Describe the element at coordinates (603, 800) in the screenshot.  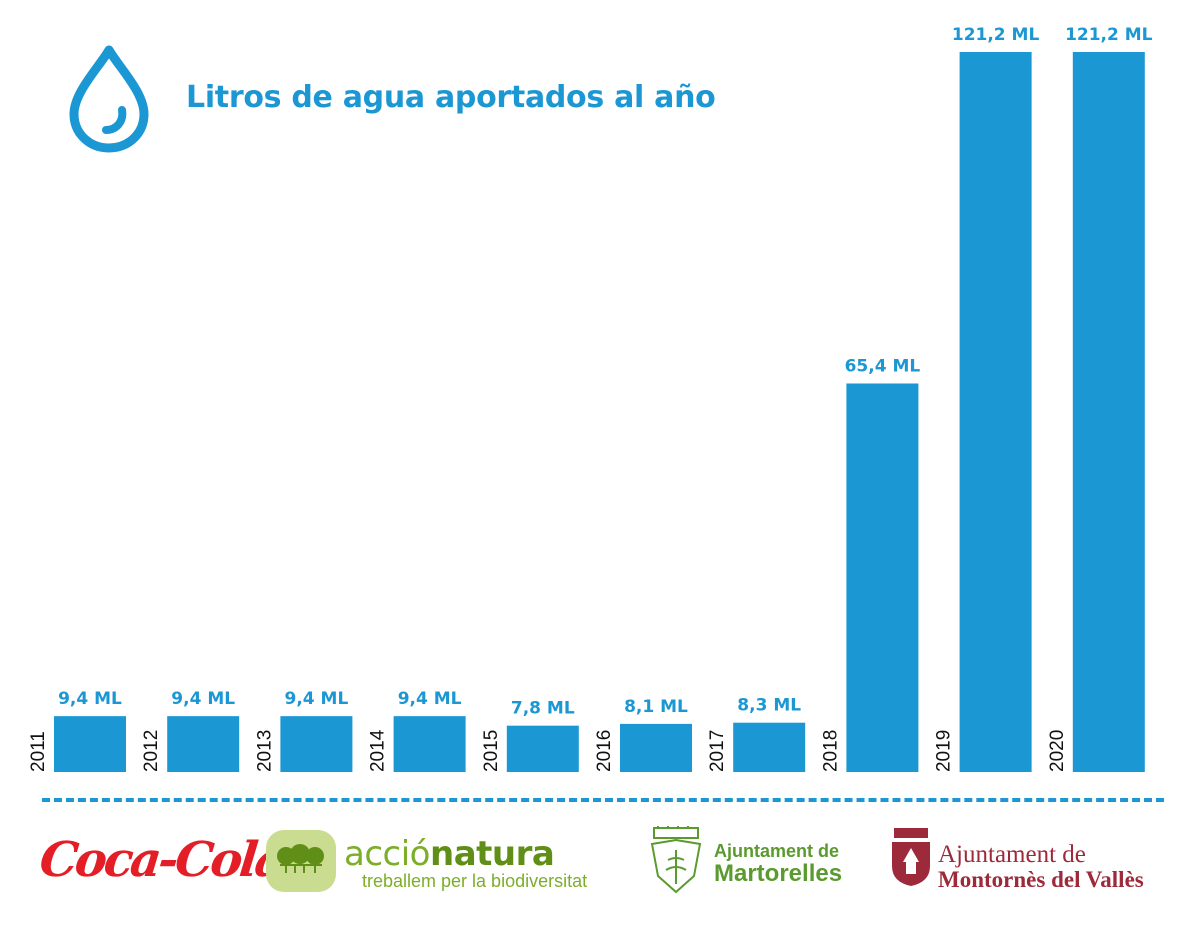
I see `footer-divider` at that location.